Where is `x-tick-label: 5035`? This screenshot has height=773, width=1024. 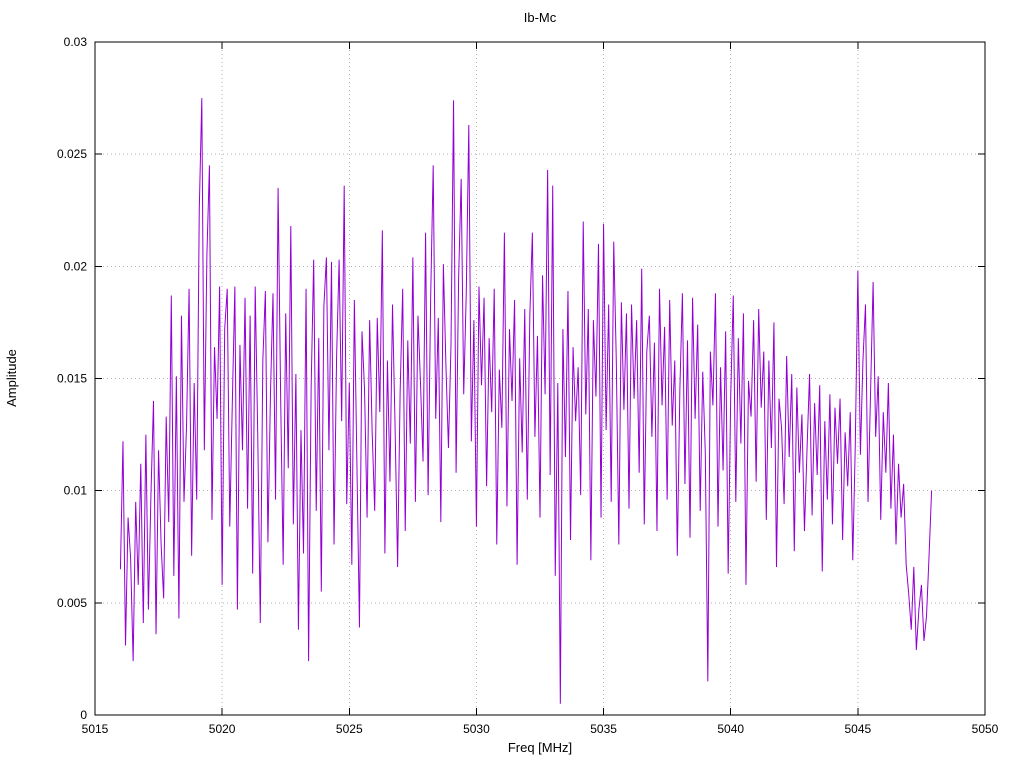
x-tick-label: 5035 is located at coordinates (603, 729).